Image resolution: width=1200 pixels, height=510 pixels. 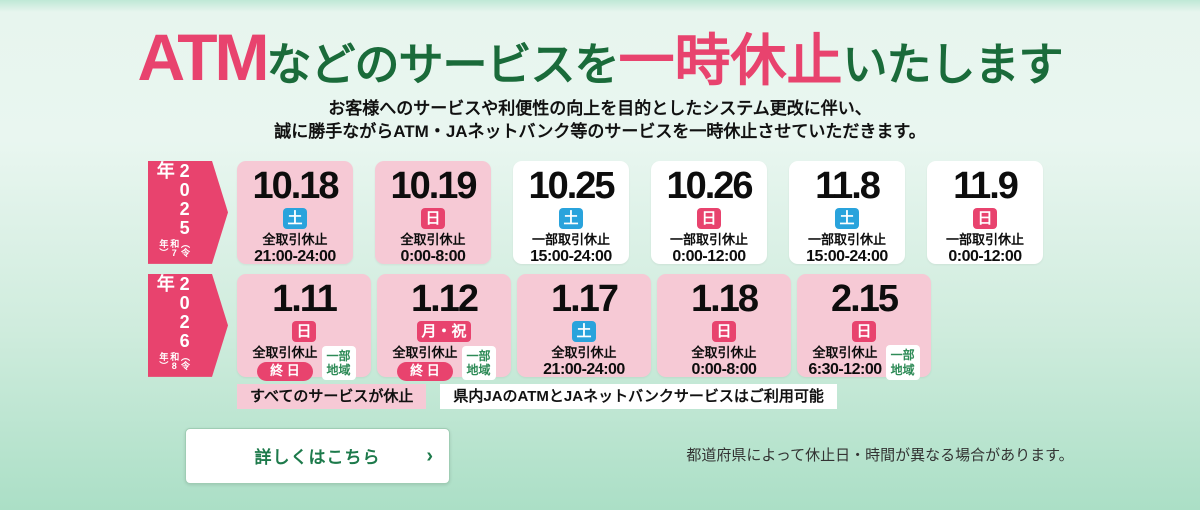 What do you see at coordinates (953, 64) in the screenshot?
I see `title-suffix: いたします` at bounding box center [953, 64].